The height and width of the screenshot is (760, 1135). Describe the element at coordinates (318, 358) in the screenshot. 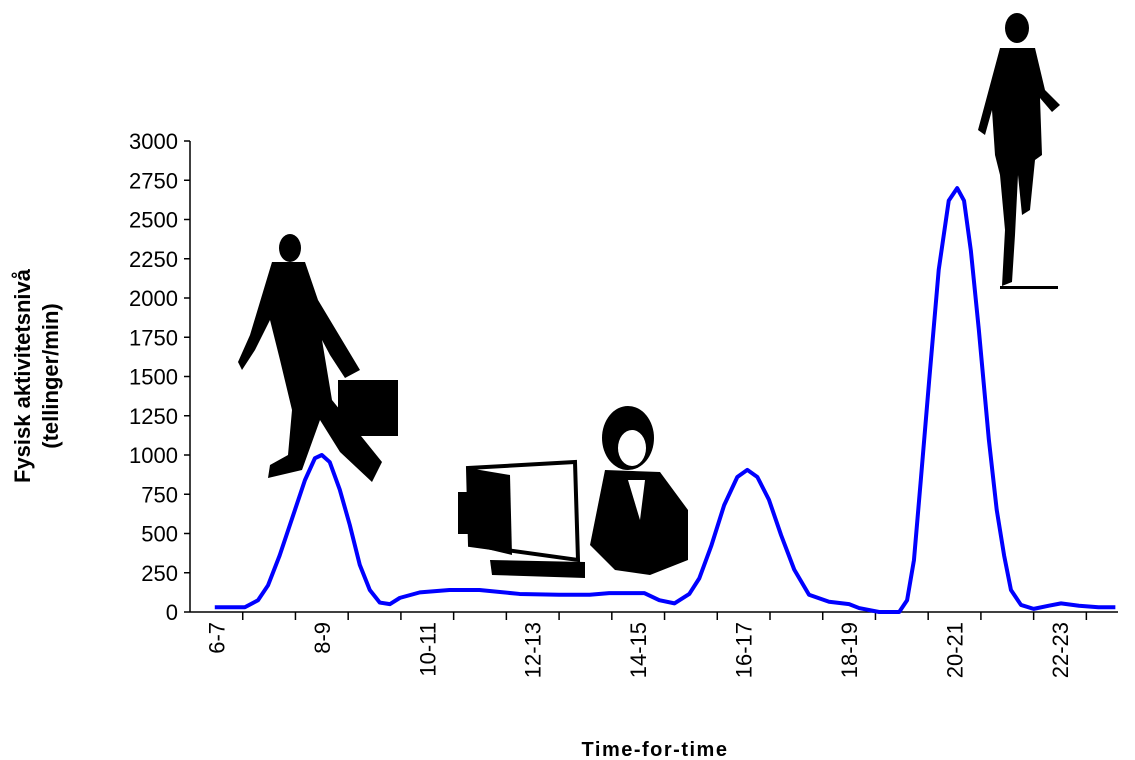

I see `walking-man-icon` at that location.